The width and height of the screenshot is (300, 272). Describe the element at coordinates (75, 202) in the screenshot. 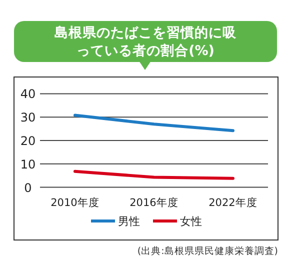

I see `x-tick-label: 2010年度` at that location.